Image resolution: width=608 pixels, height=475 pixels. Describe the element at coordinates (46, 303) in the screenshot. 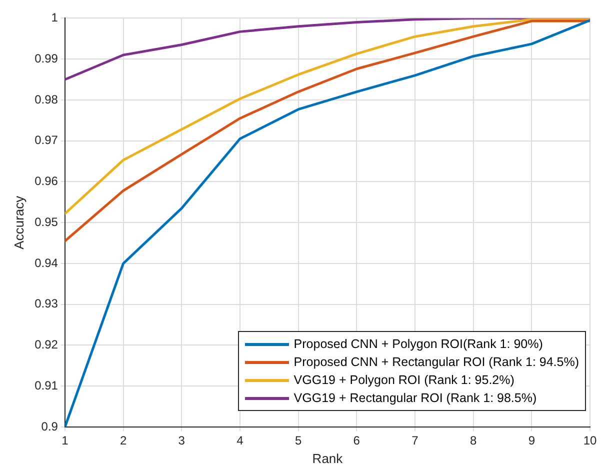

I see `y-tick-label: 0.93` at that location.